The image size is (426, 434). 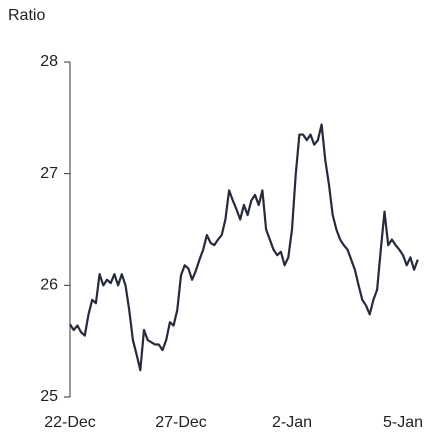 I want to click on x-tick-label: 2-Jan, so click(x=292, y=422).